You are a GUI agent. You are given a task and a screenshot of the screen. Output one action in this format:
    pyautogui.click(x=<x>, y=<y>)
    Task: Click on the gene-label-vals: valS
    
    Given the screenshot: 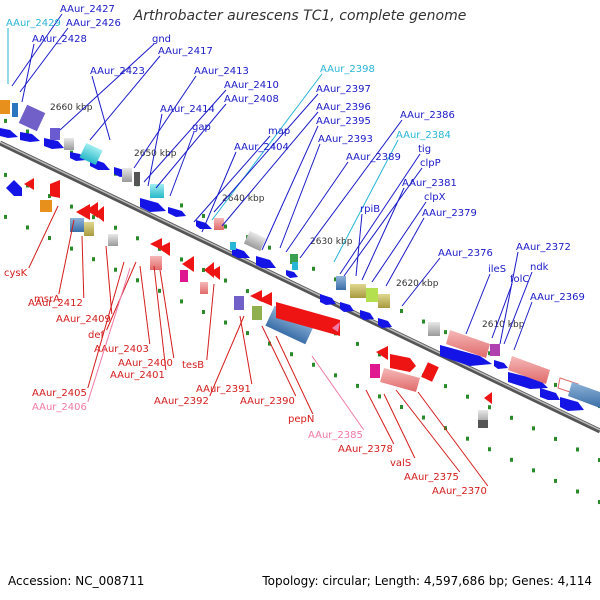 What is the action you would take?
    pyautogui.click(x=400, y=463)
    